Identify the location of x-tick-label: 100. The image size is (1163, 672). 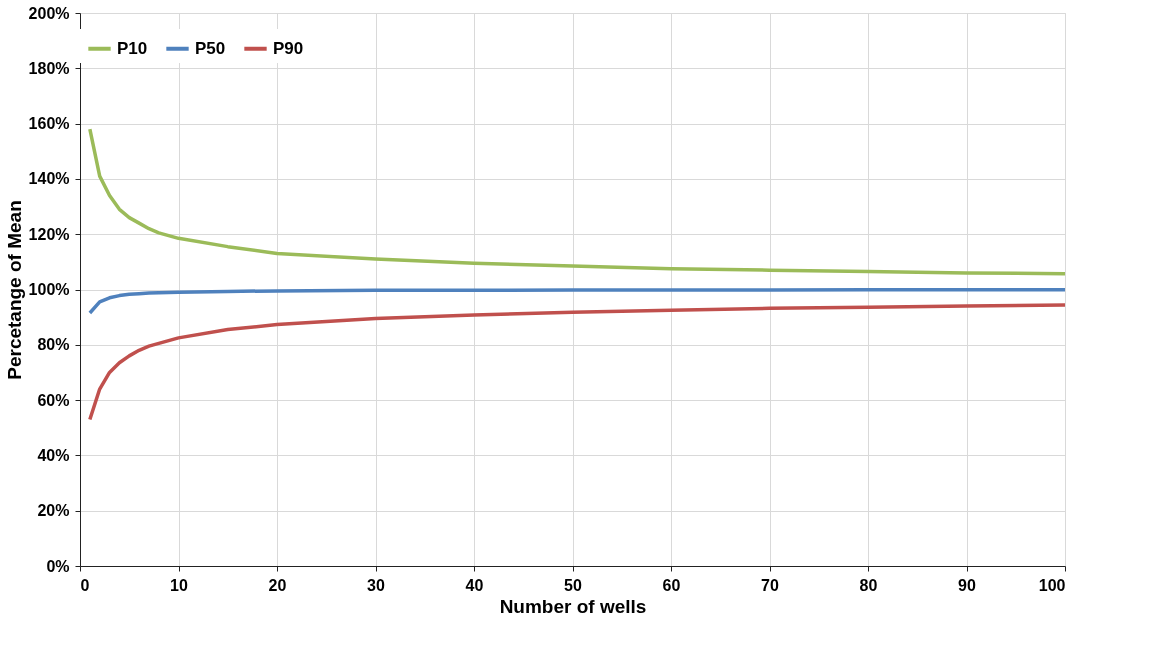
(1052, 585).